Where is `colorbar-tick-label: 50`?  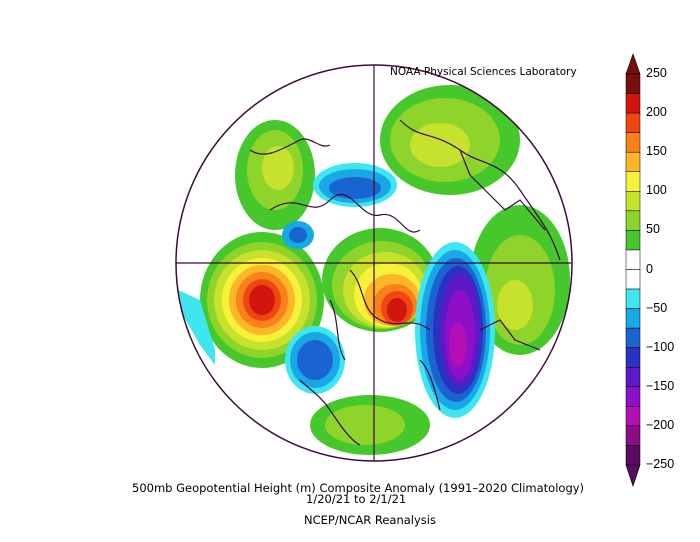 colorbar-tick-label: 50 is located at coordinates (653, 229).